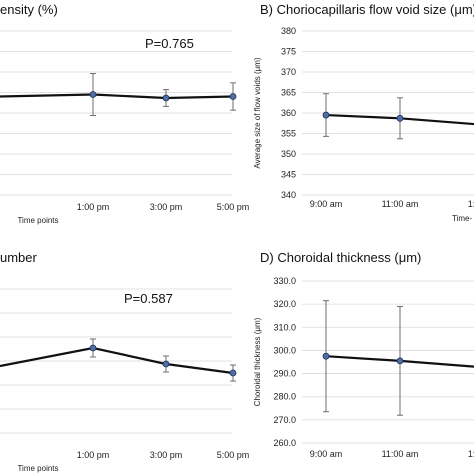 The image size is (474, 474). I want to click on y-tick-label: 355, so click(288, 134).